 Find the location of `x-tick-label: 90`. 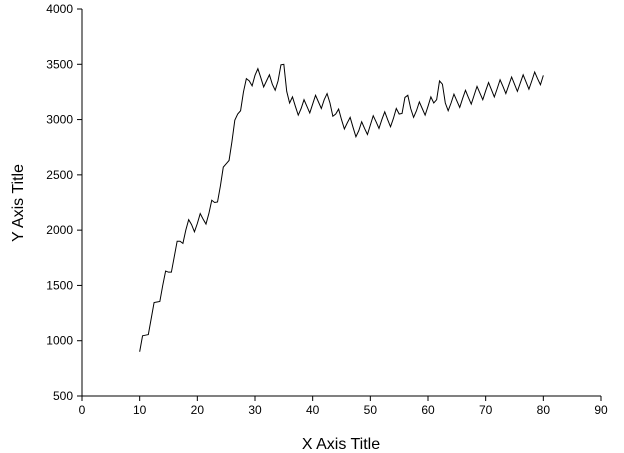

x-tick-label: 90 is located at coordinates (601, 410).